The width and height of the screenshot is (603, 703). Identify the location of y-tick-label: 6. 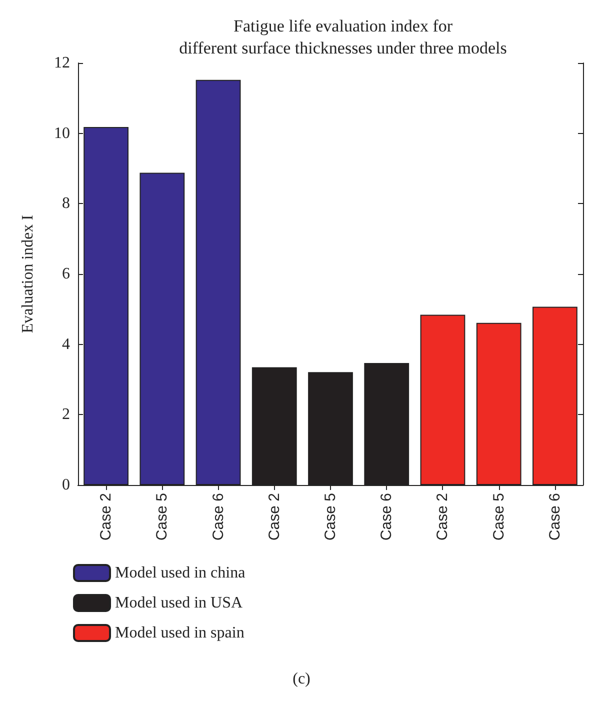
(66, 274).